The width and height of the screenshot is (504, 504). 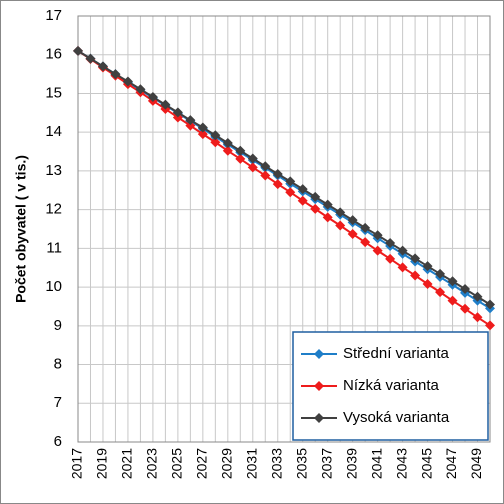 What do you see at coordinates (426, 463) in the screenshot?
I see `x-tick-label: 2045` at bounding box center [426, 463].